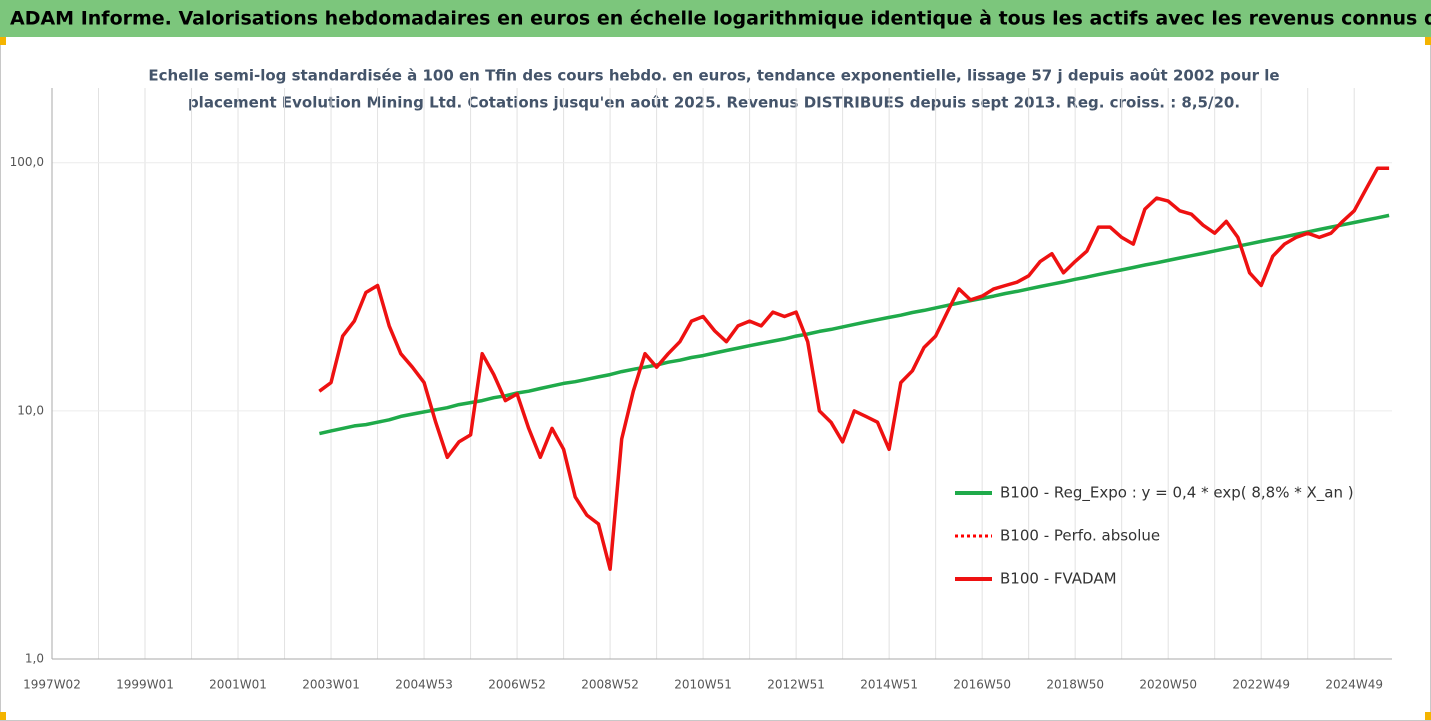  I want to click on x-tick-label: 2010W51, so click(703, 685).